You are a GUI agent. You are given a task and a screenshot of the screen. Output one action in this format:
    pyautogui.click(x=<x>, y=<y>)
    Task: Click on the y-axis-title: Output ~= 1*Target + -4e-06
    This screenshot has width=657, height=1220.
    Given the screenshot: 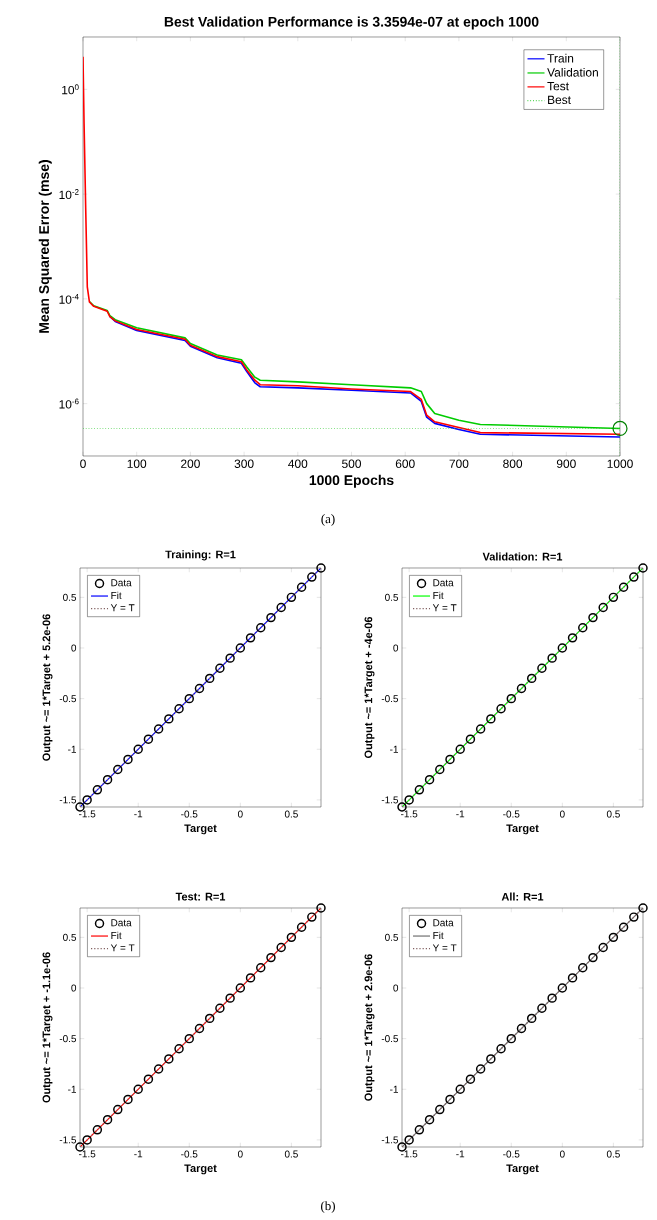 What is the action you would take?
    pyautogui.click(x=369, y=687)
    